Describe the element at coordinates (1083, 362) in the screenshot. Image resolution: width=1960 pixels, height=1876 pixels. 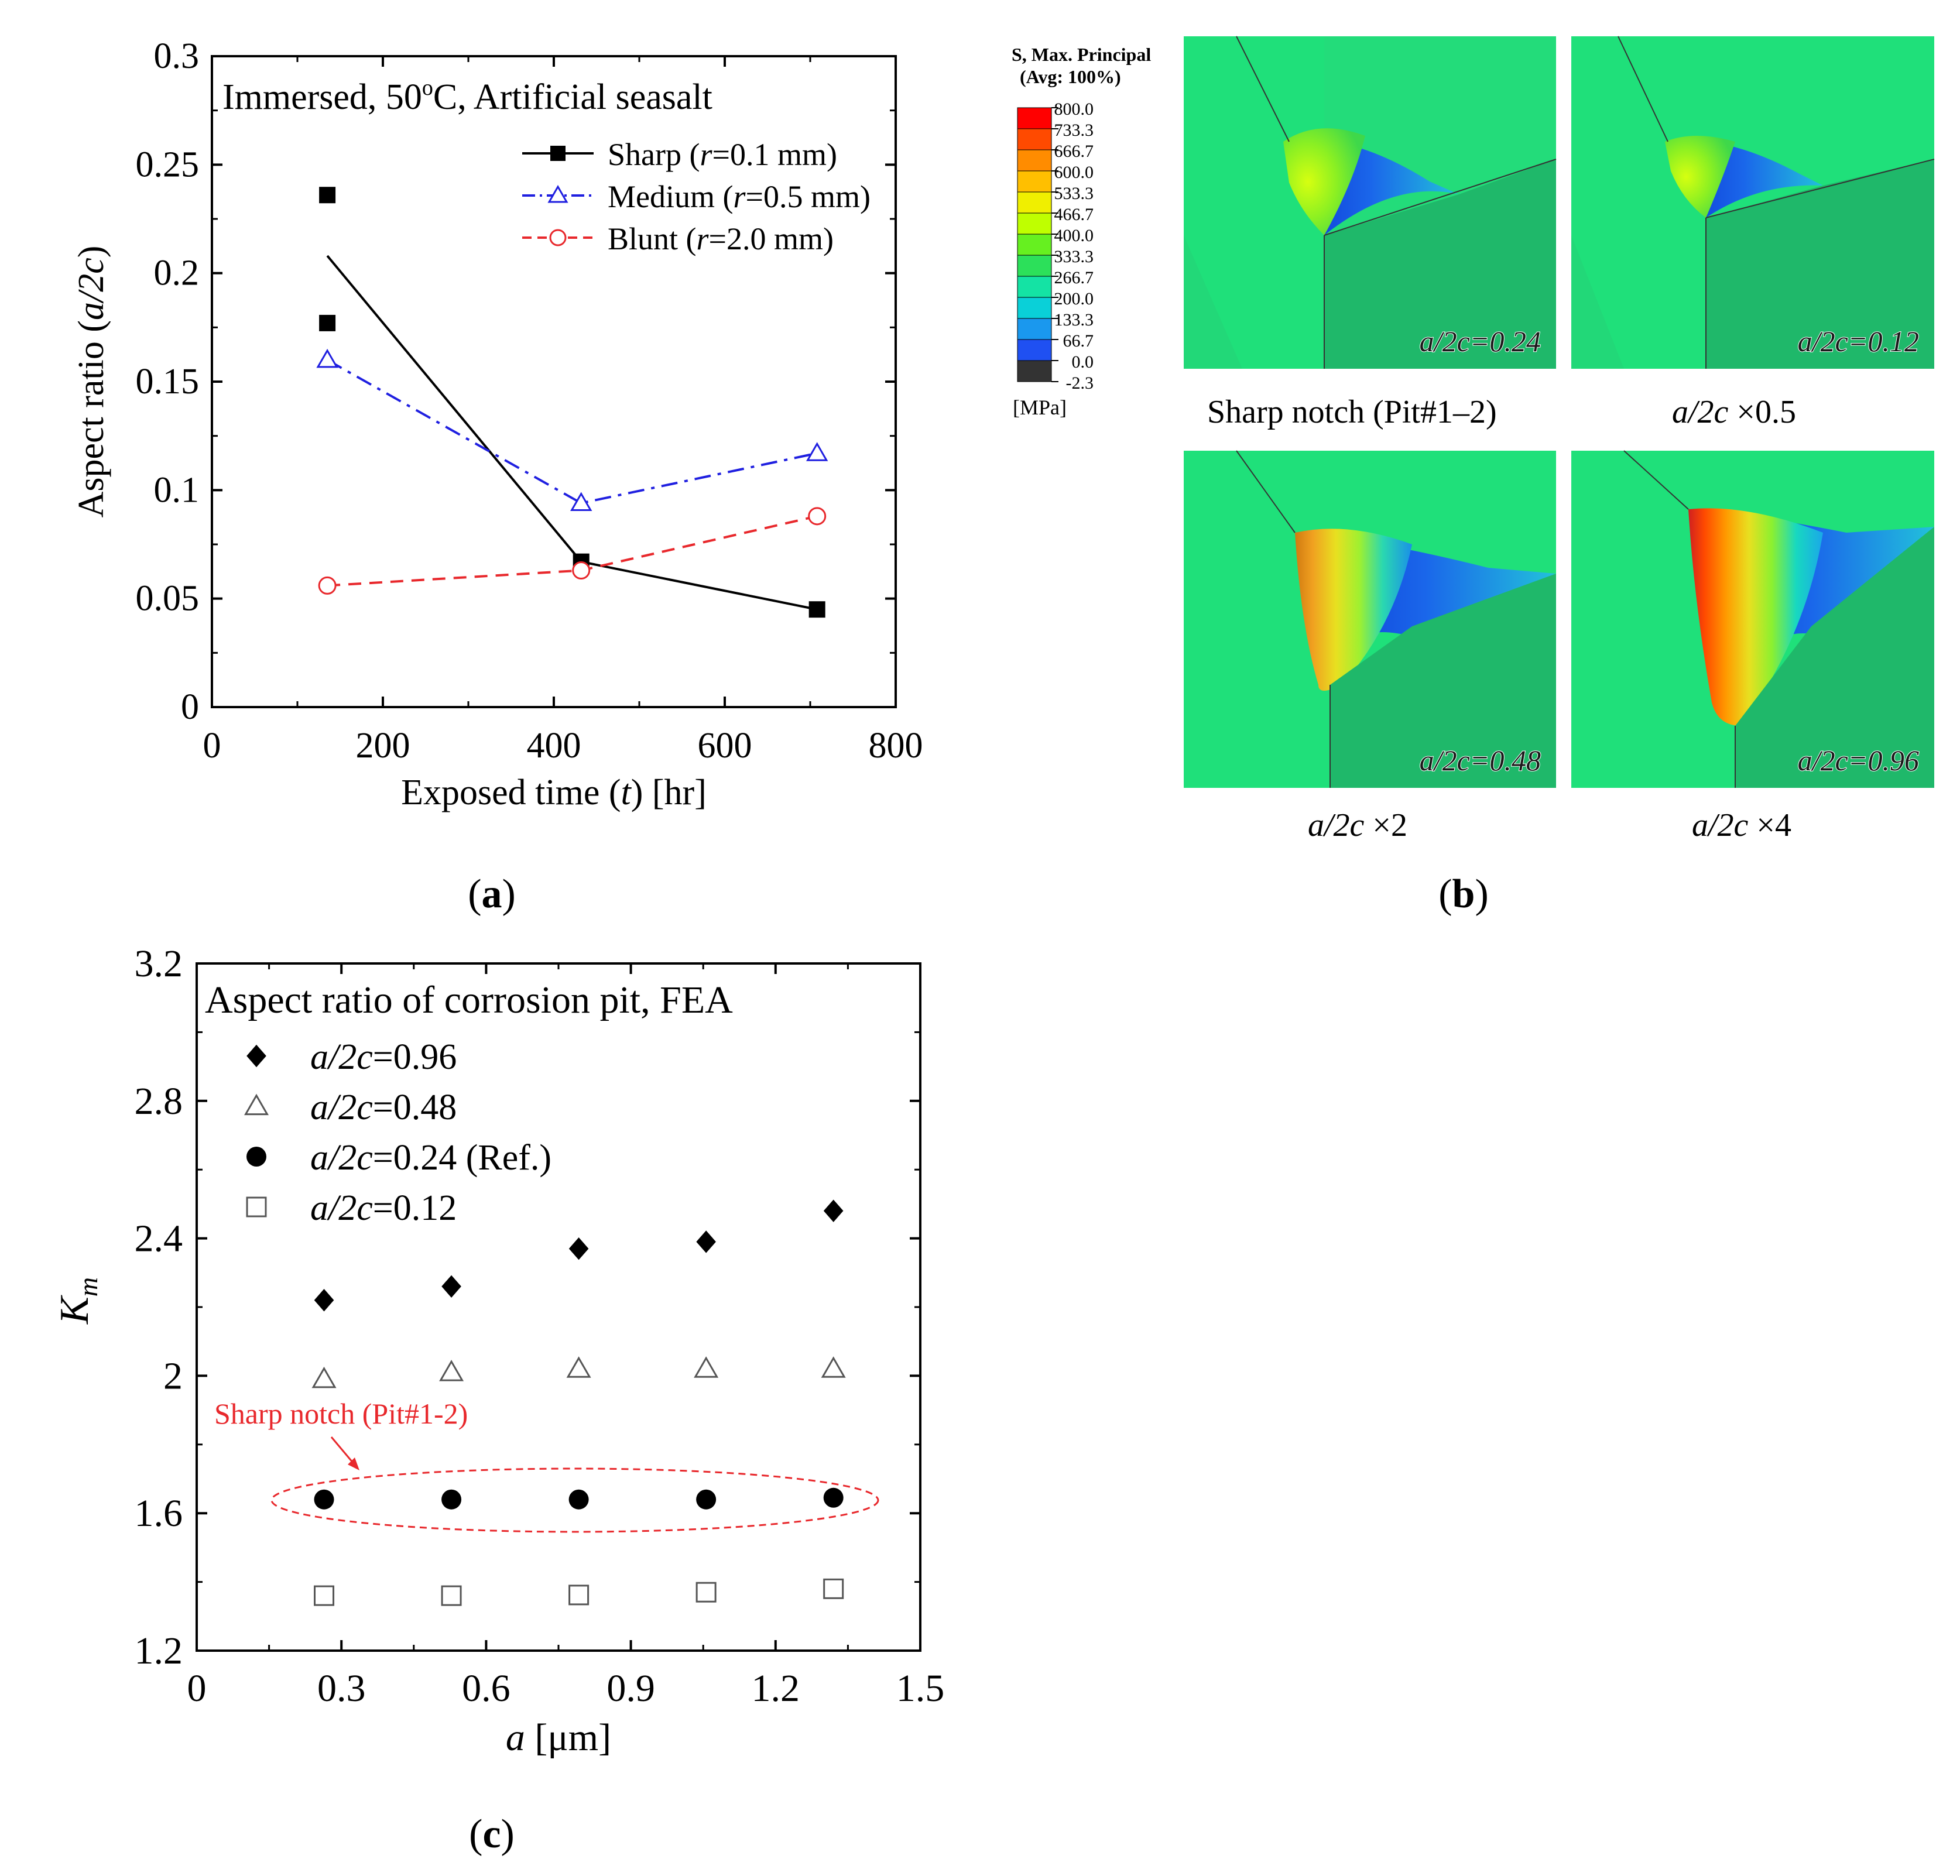
I see `colorbar-level-label: 0.0` at that location.